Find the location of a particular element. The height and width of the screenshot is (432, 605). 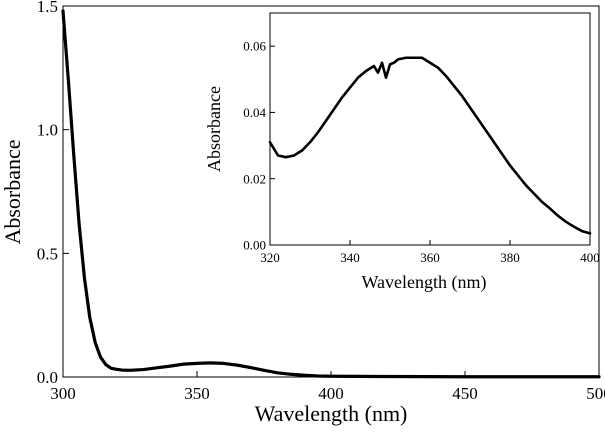

inset-x-tick-label: 400 is located at coordinates (590, 257).